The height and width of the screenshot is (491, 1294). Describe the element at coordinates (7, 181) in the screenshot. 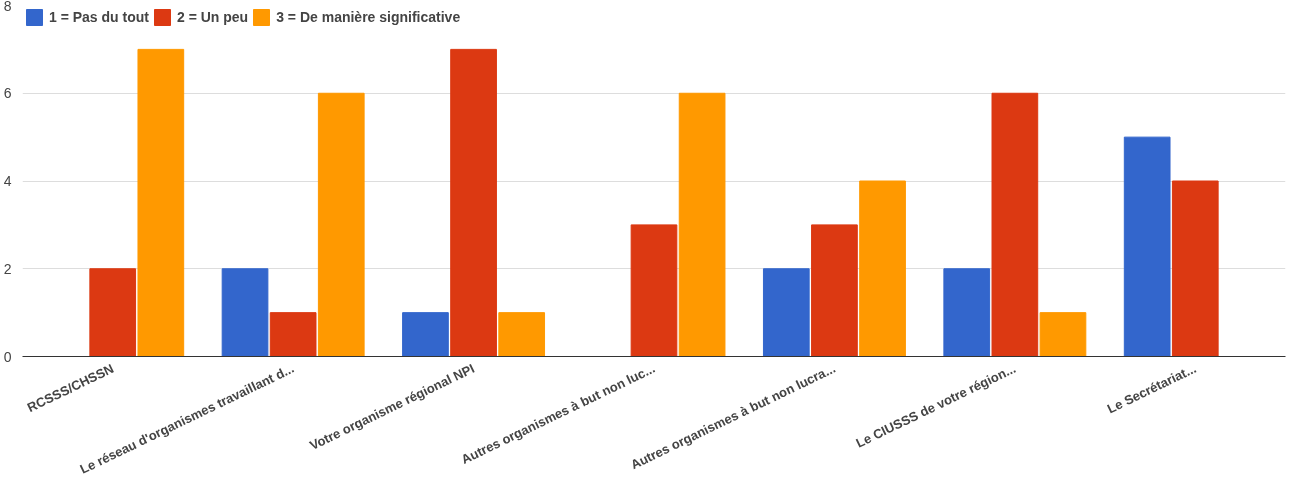

I see `y-tick-label: 4` at that location.